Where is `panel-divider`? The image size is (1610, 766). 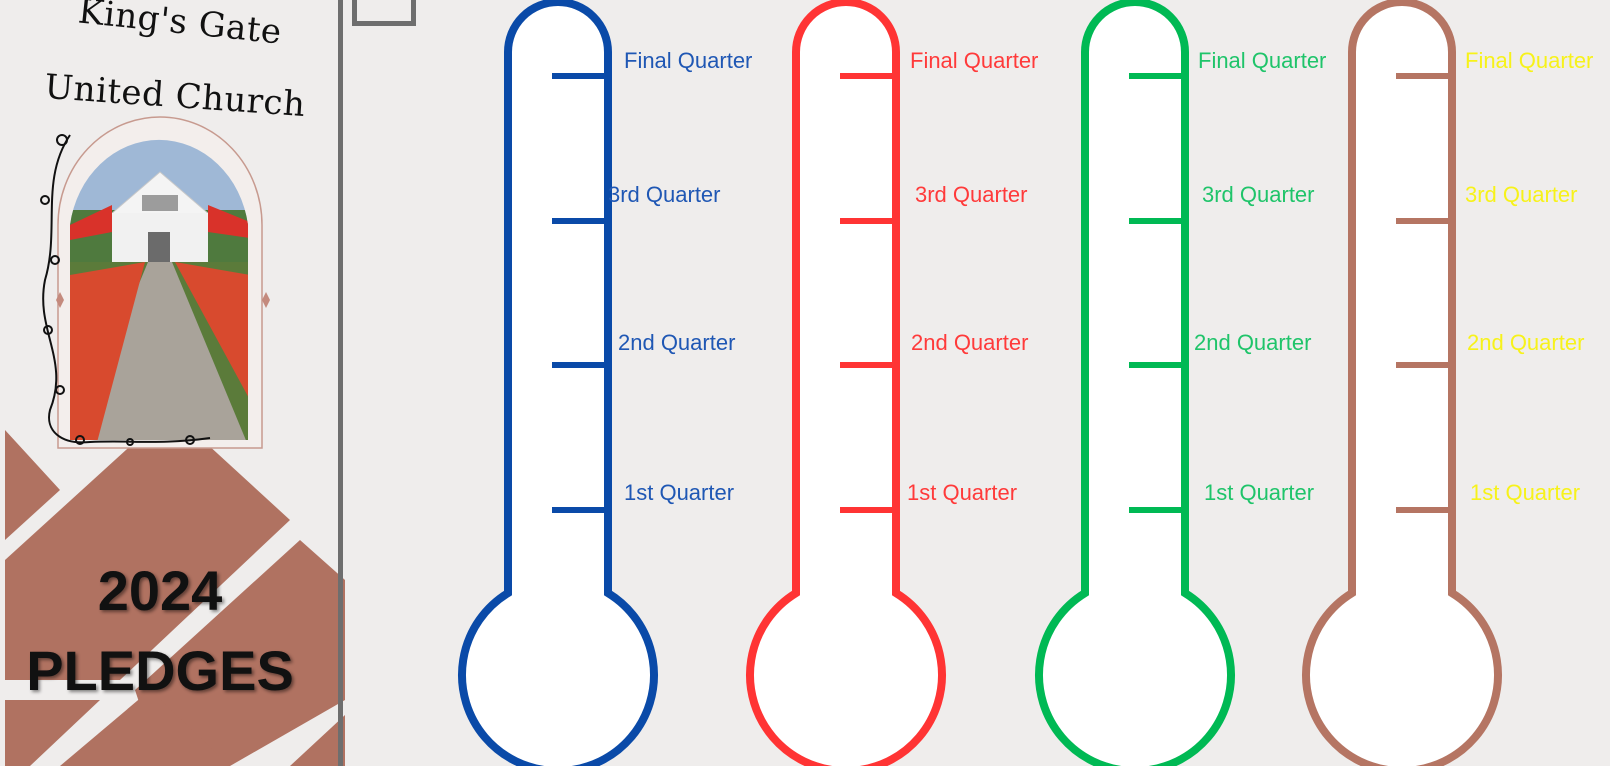
panel-divider is located at coordinates (340, 383).